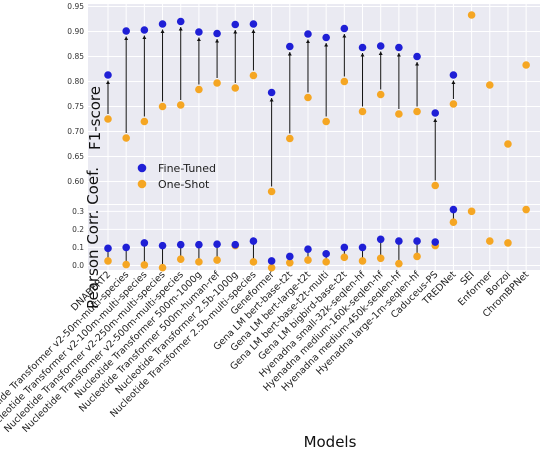 The height and width of the screenshot is (452, 550). I want to click on f1-ytick-label: 0.60, so click(75, 181).